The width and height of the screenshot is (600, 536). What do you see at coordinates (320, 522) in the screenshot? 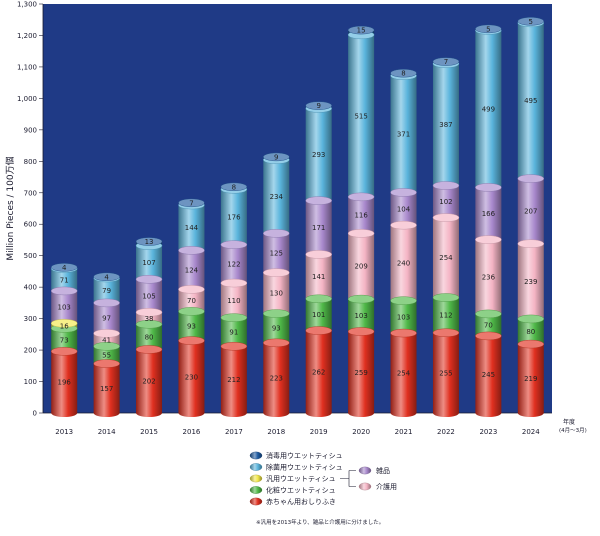
I see `footnote: ※汎用を2013年より、雑品と介護用に分けました。` at bounding box center [320, 522].